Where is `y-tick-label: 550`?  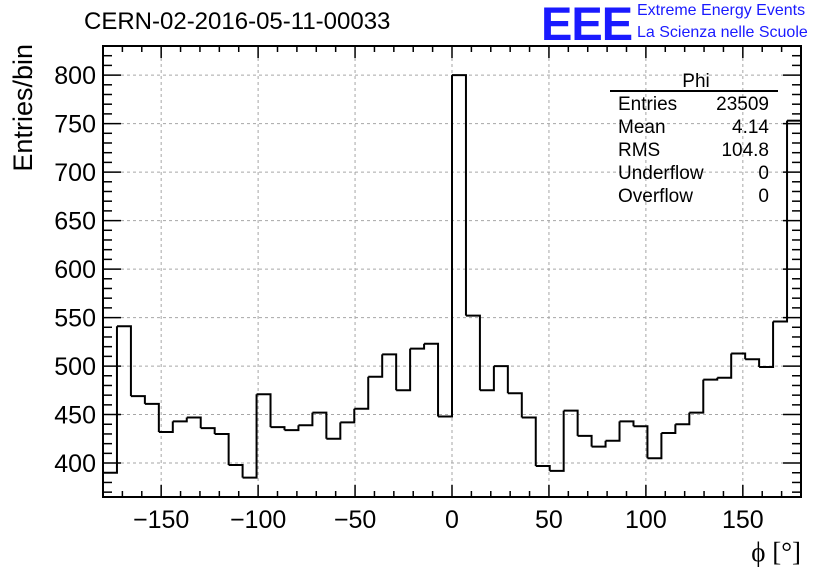
y-tick-label: 550 is located at coordinates (75, 319).